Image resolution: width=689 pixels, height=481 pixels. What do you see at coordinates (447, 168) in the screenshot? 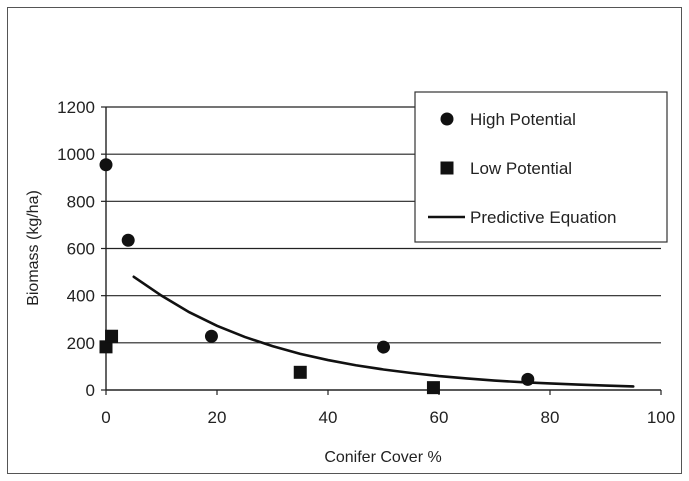
I see `legend-marker-low-potential` at bounding box center [447, 168].